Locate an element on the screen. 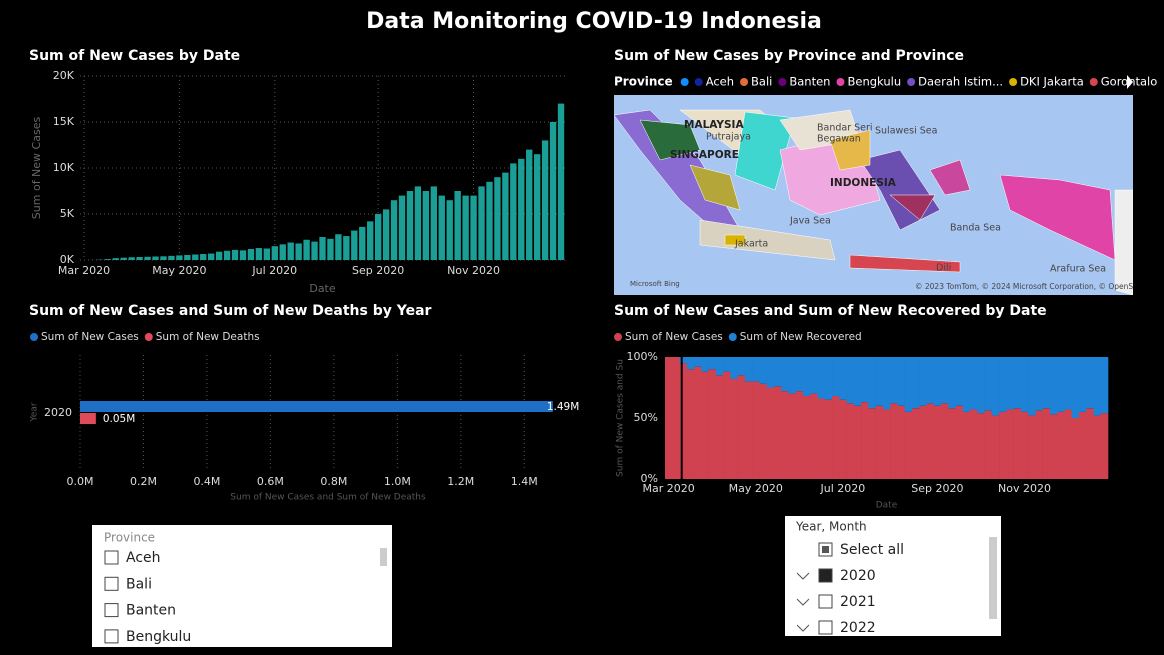 The height and width of the screenshot is (655, 1164). slicer-item: 2021 is located at coordinates (858, 602).